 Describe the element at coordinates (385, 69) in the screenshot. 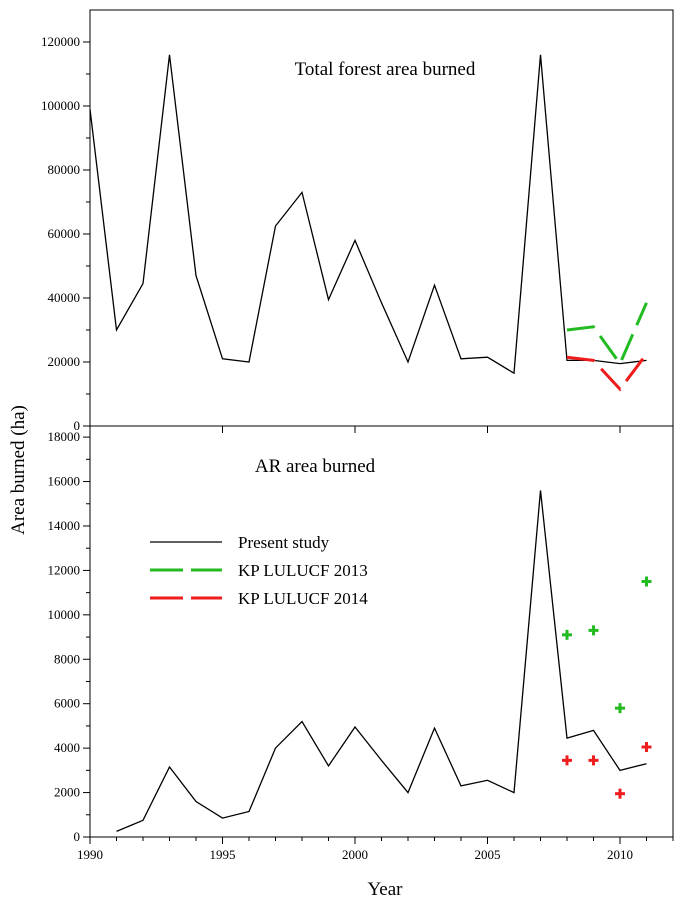

I see `top-panel-title: Total forest area burned` at that location.